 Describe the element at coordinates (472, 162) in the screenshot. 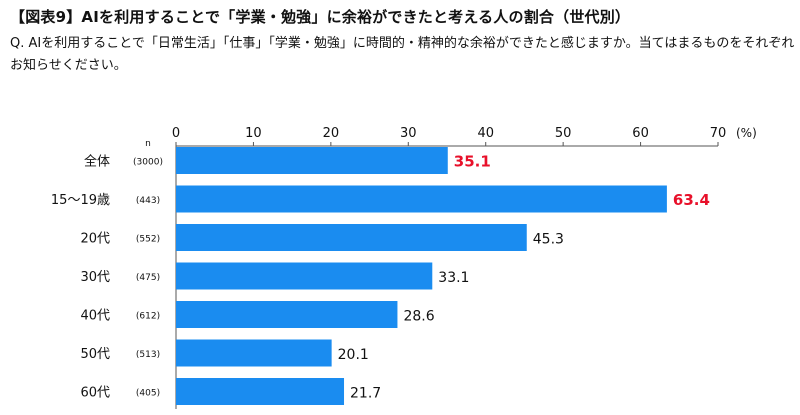

I see `value-label: 35.1` at that location.